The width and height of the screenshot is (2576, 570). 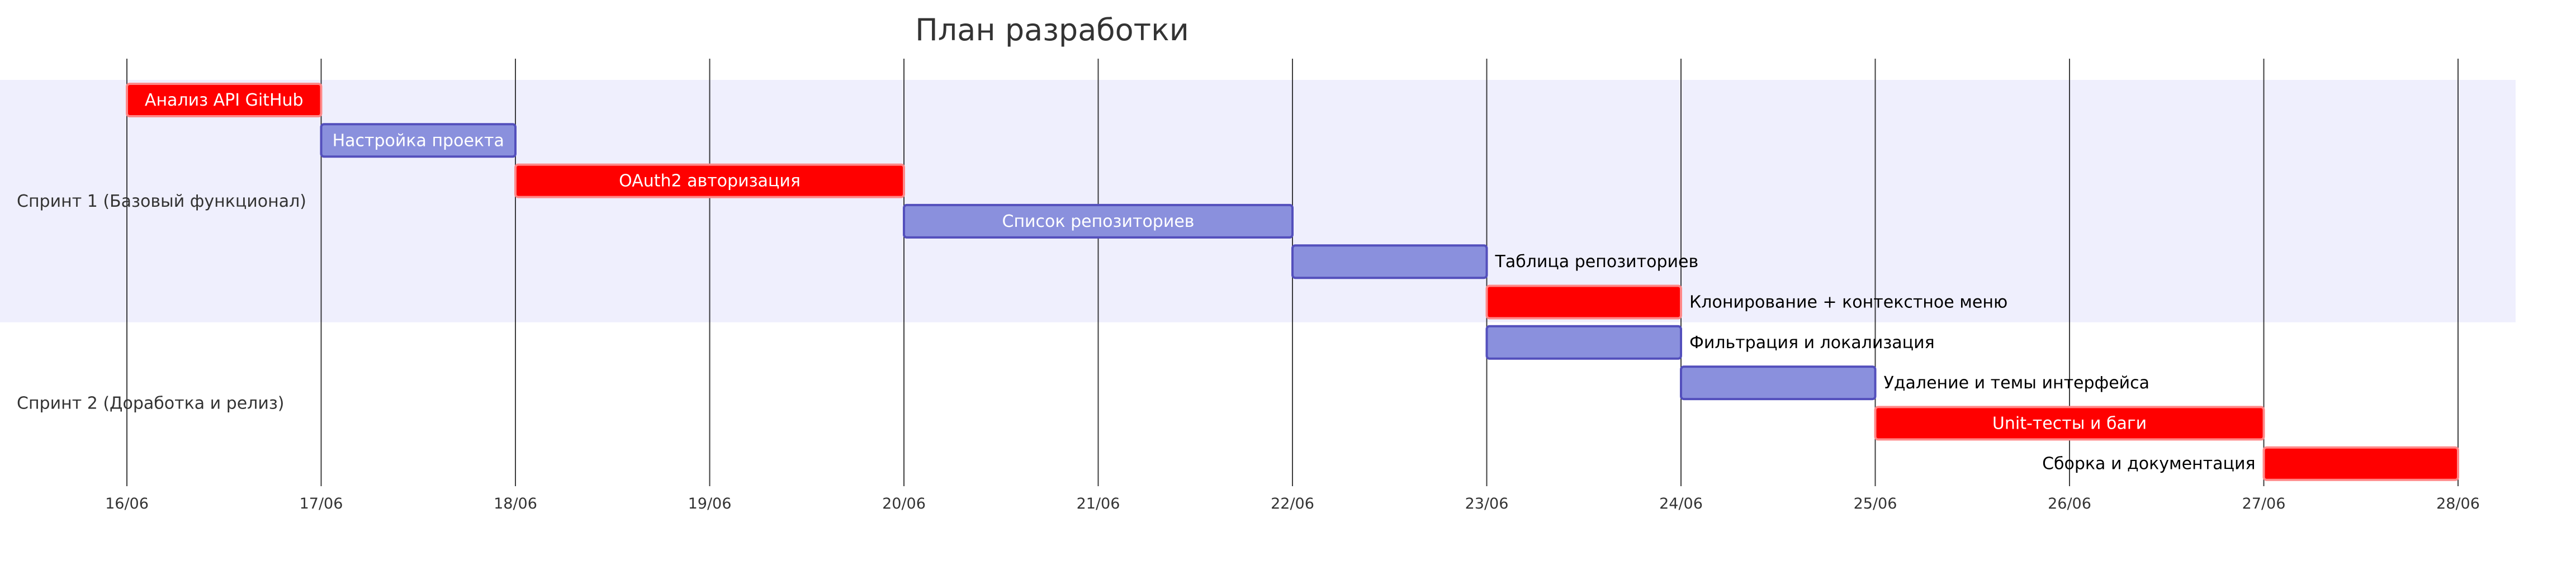 What do you see at coordinates (1876, 503) in the screenshot?
I see `tick-label: 25/06` at bounding box center [1876, 503].